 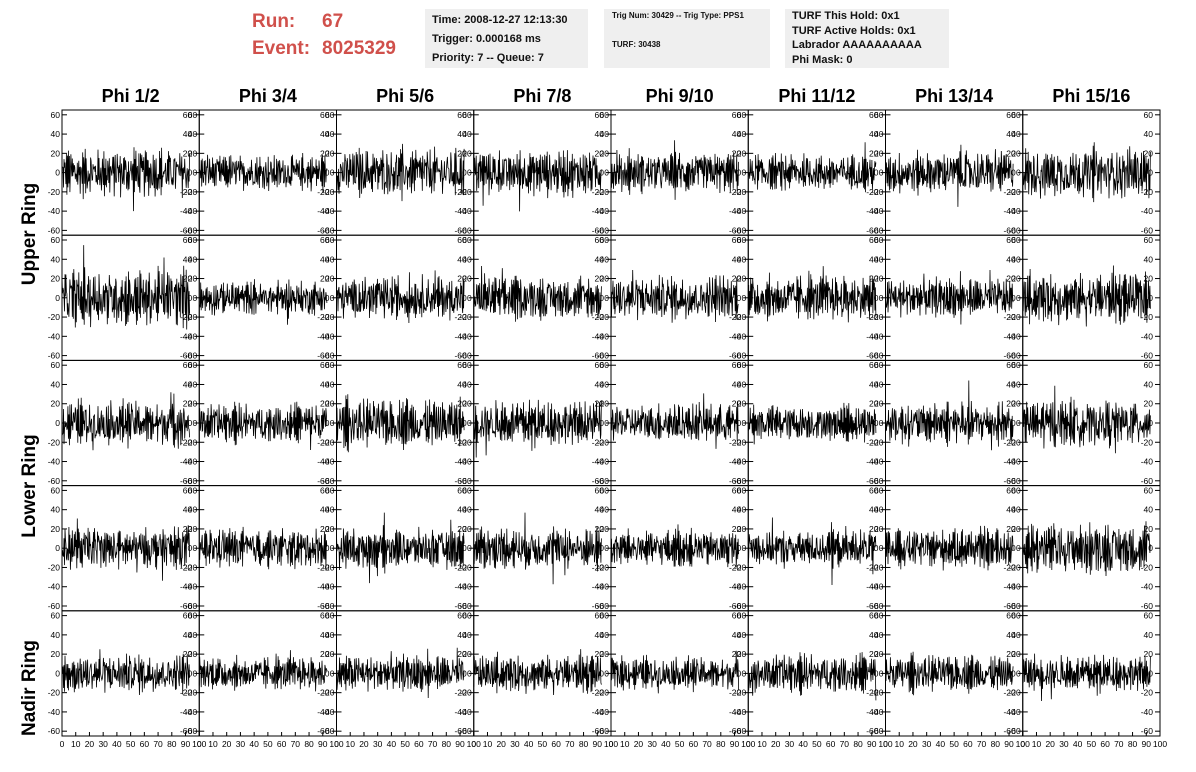 I want to click on x-tick-label: 90, so click(x=1147, y=744).